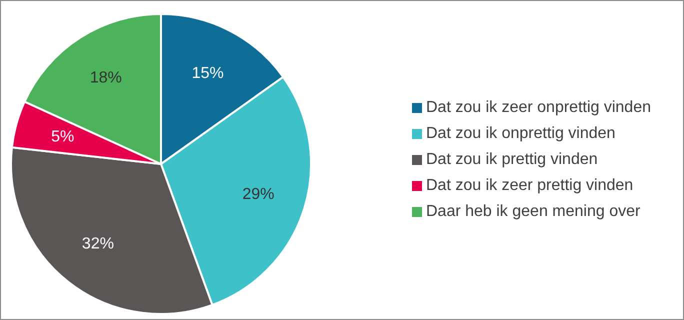 This screenshot has height=320, width=684. Describe the element at coordinates (208, 73) in the screenshot. I see `data-label: 15%` at that location.